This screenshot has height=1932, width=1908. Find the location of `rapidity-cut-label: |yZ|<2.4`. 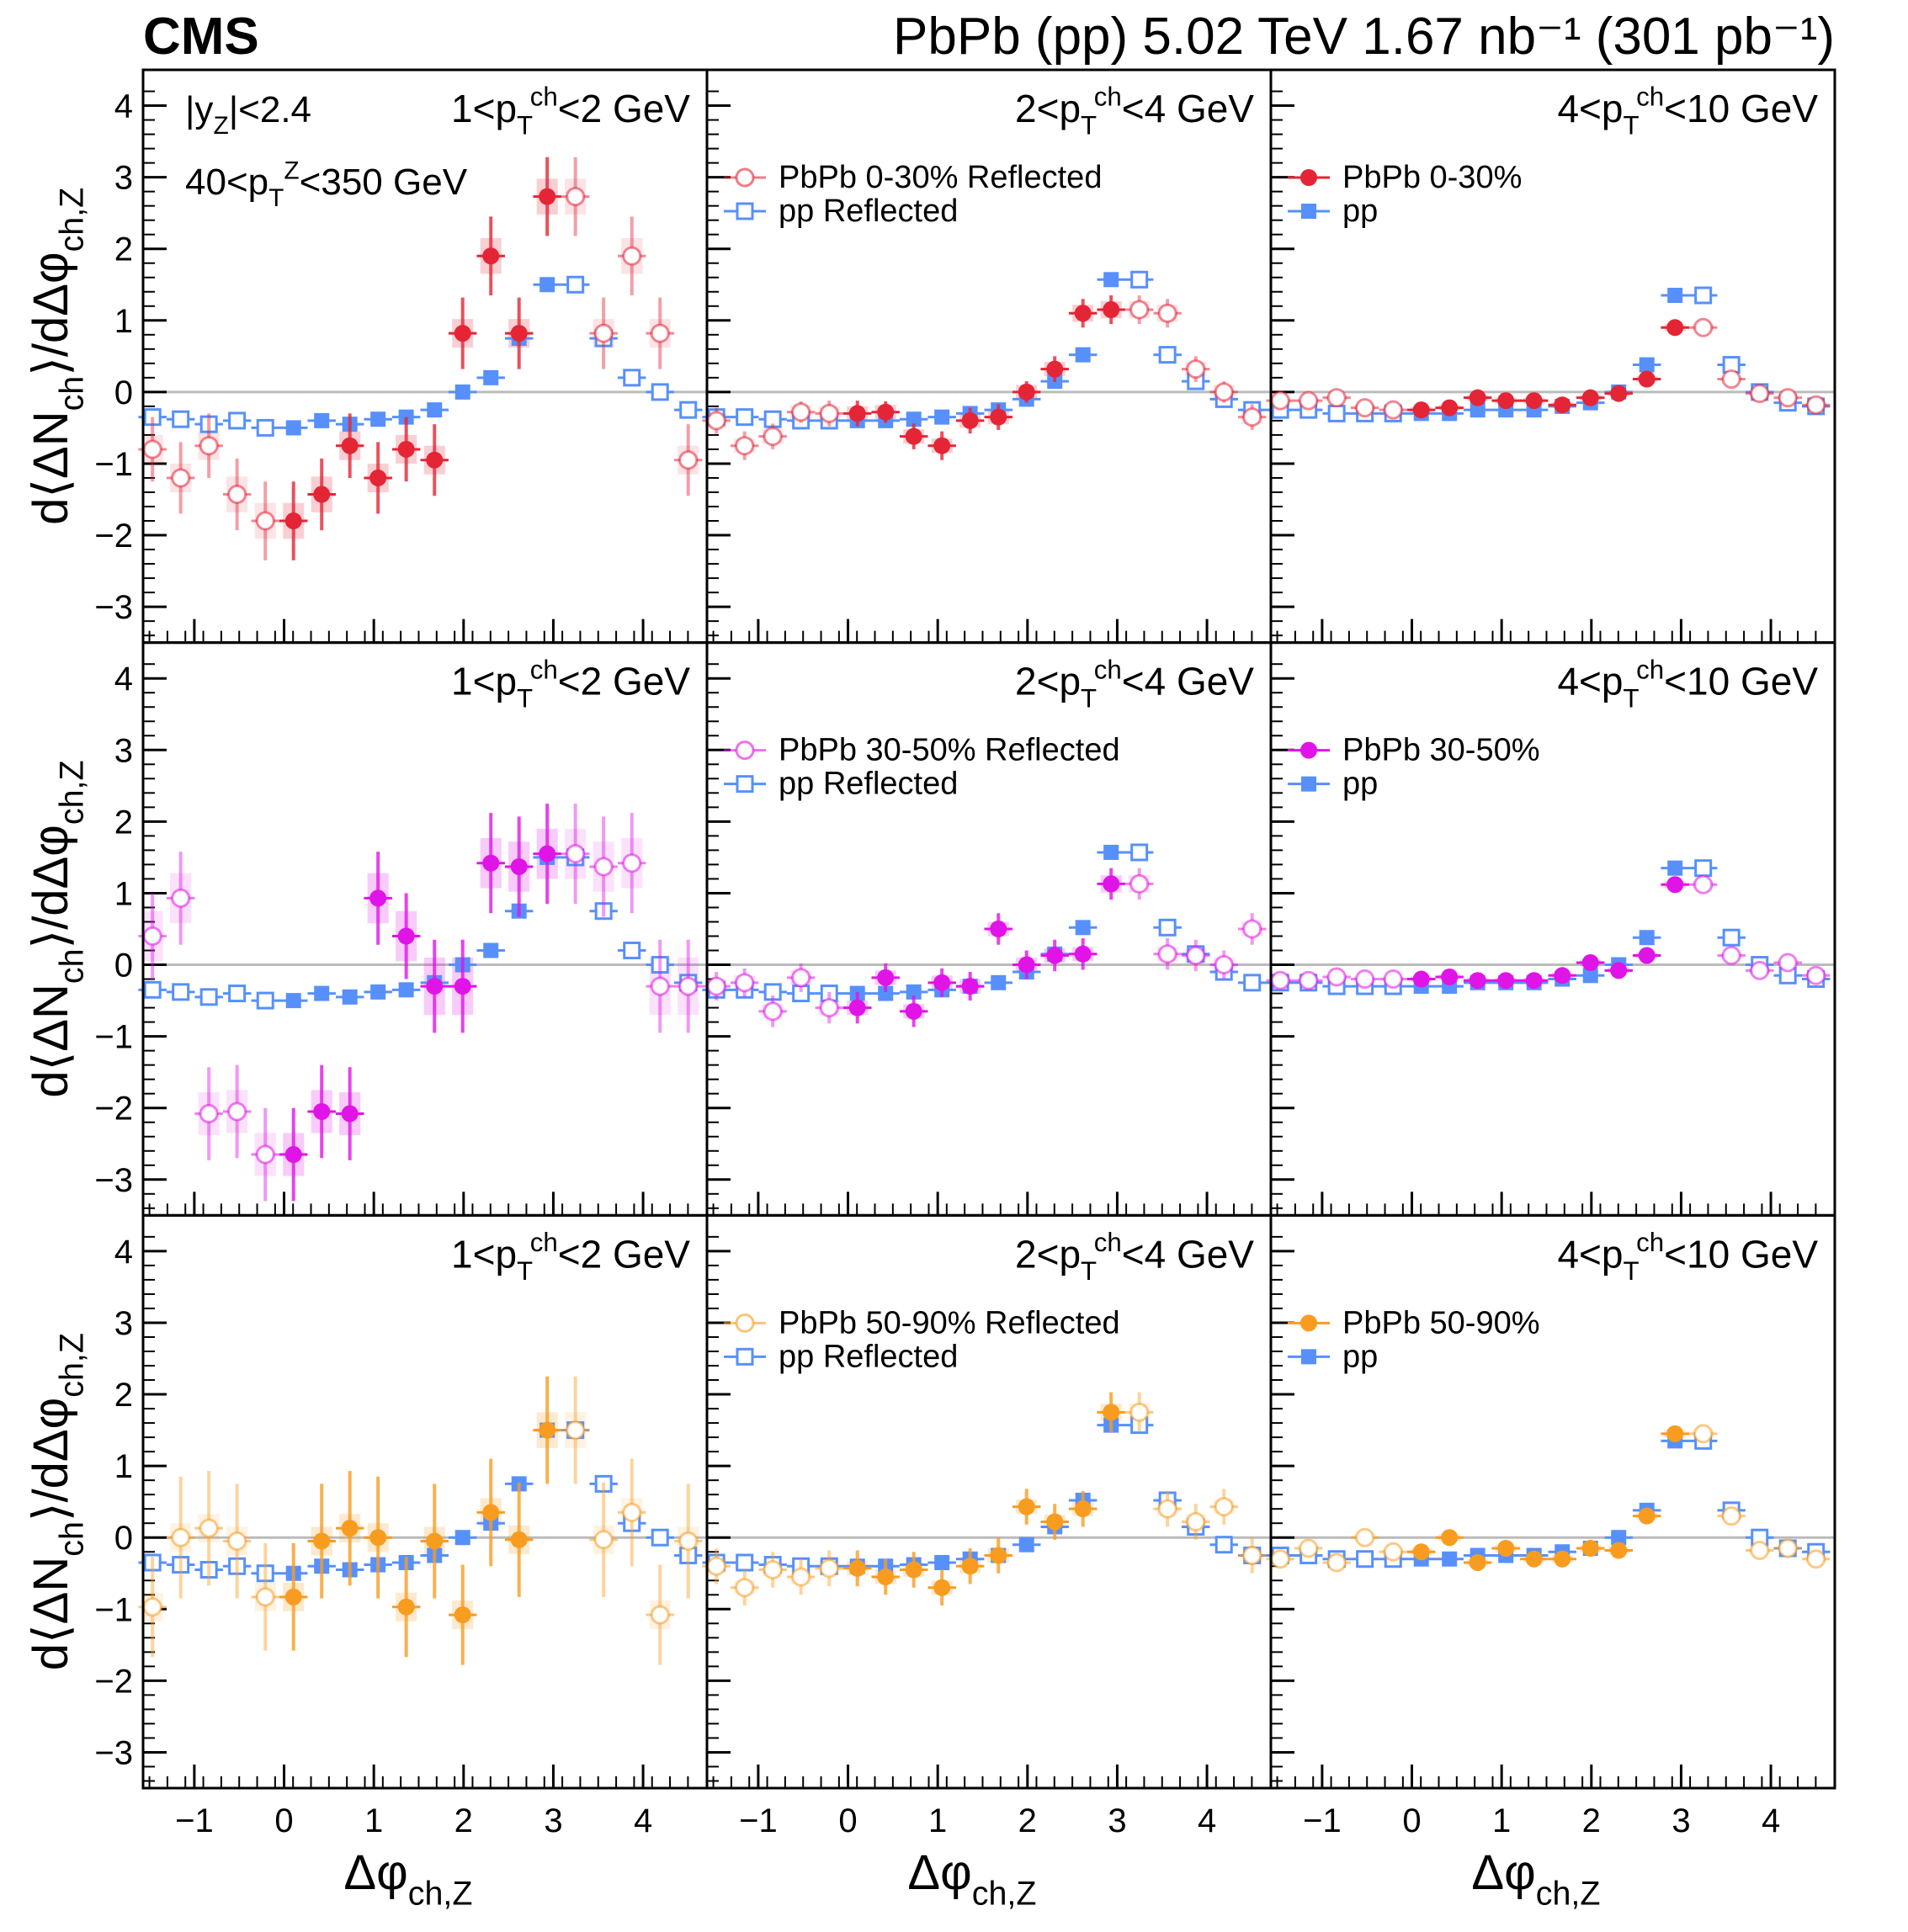

rapidity-cut-label: |yZ|<2.4 is located at coordinates (248, 114).